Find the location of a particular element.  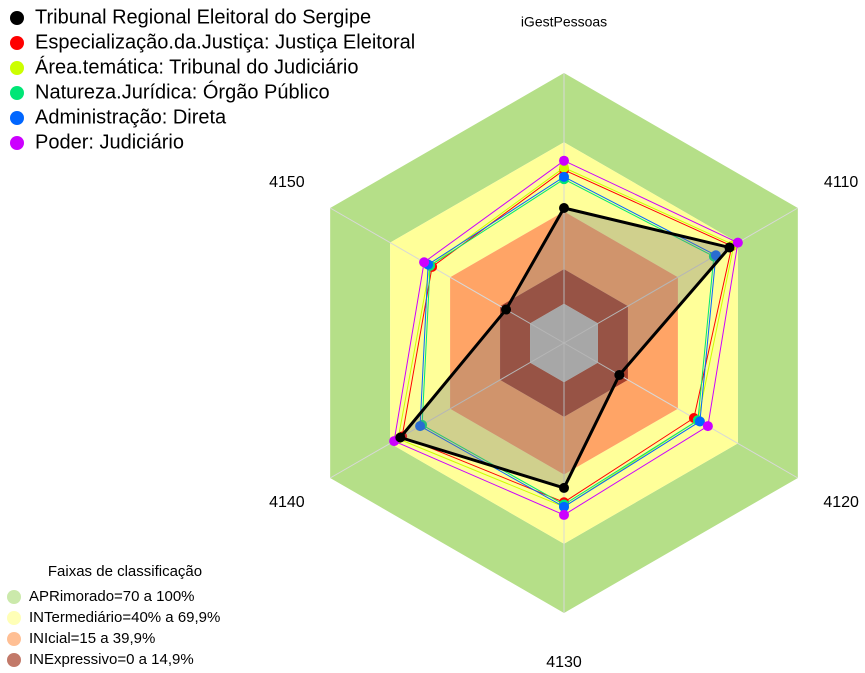

legend-label: Tribunal Regional Eleitoral do Sergipe is located at coordinates (203, 17).